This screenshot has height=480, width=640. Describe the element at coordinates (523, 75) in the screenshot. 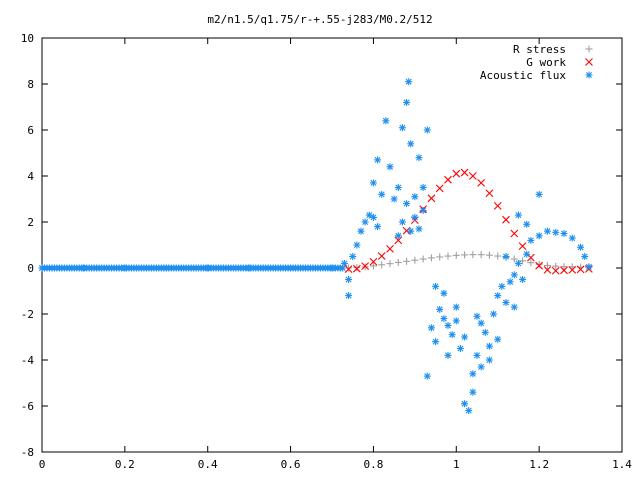

I see `legend-label: Acoustic flux` at that location.